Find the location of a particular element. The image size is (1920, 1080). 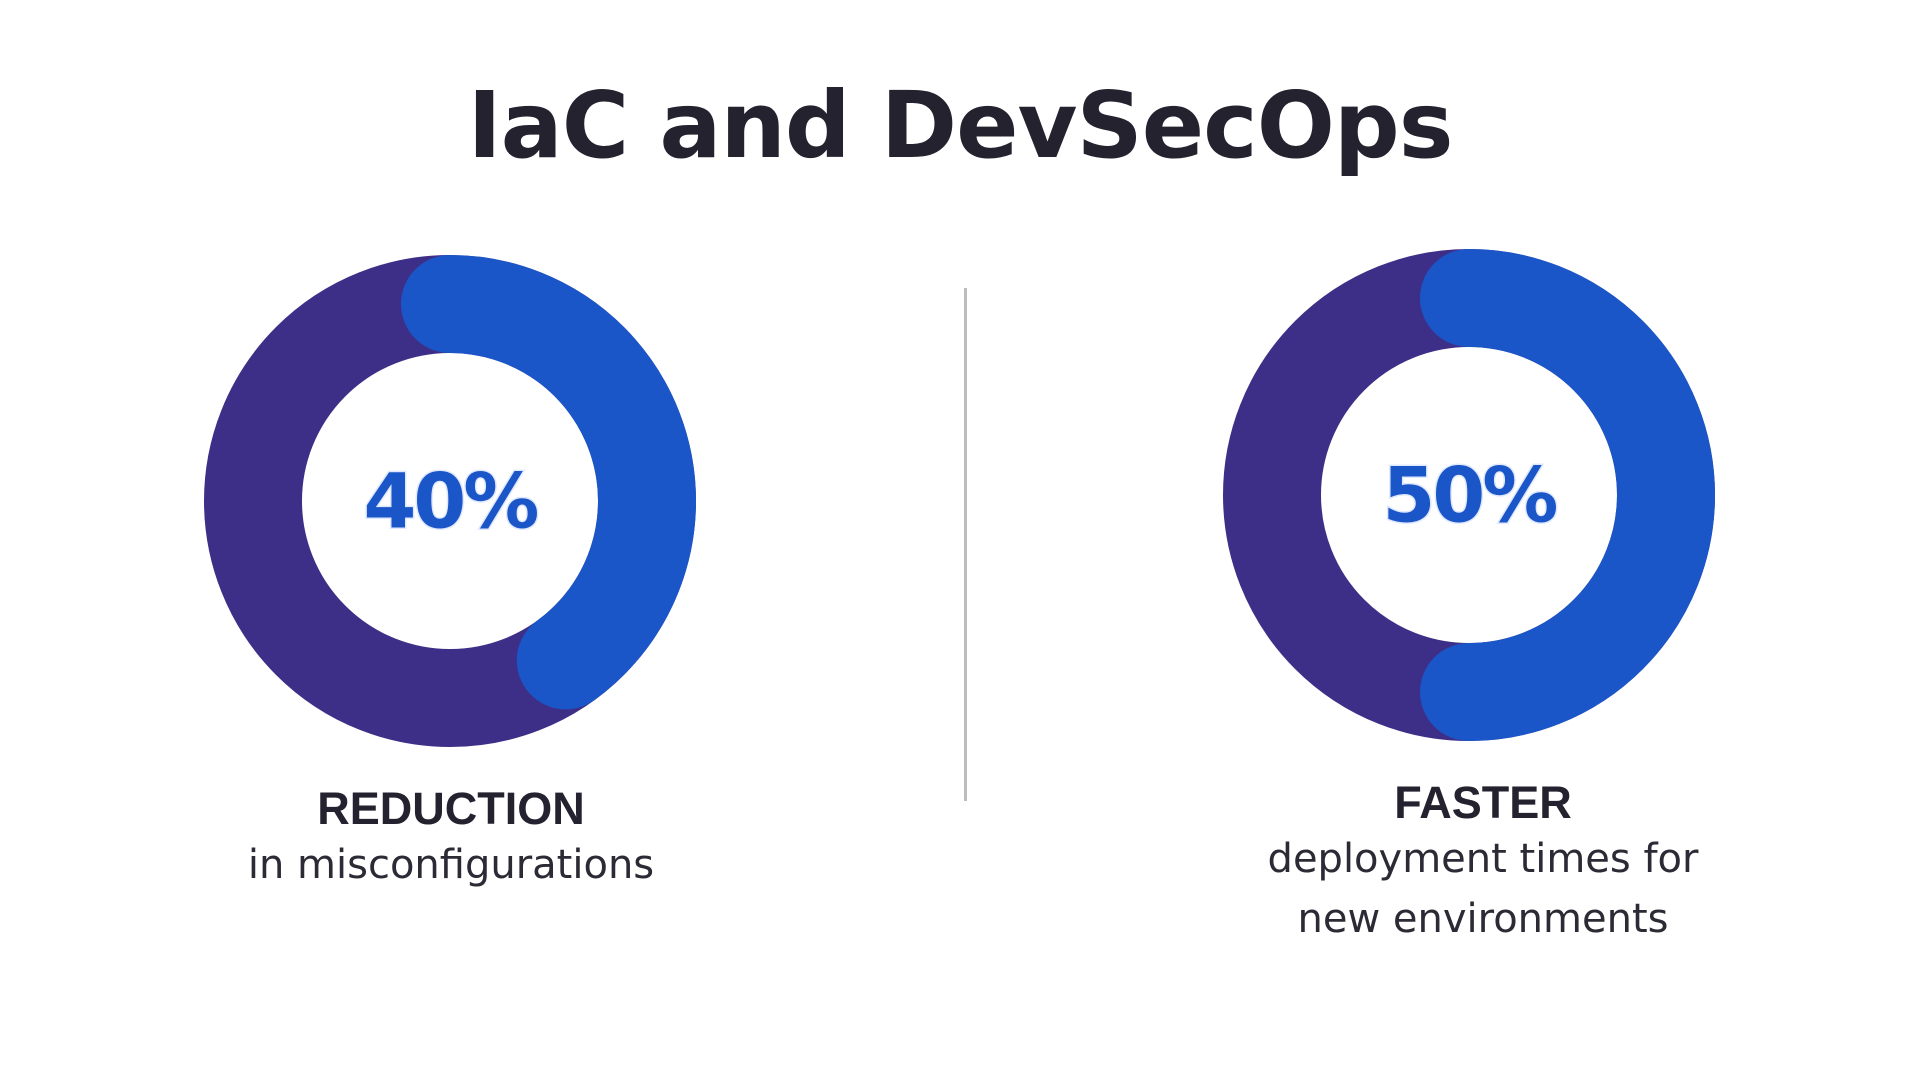

caption-reduction: REDUCTION in misconfigurations is located at coordinates (451, 839).